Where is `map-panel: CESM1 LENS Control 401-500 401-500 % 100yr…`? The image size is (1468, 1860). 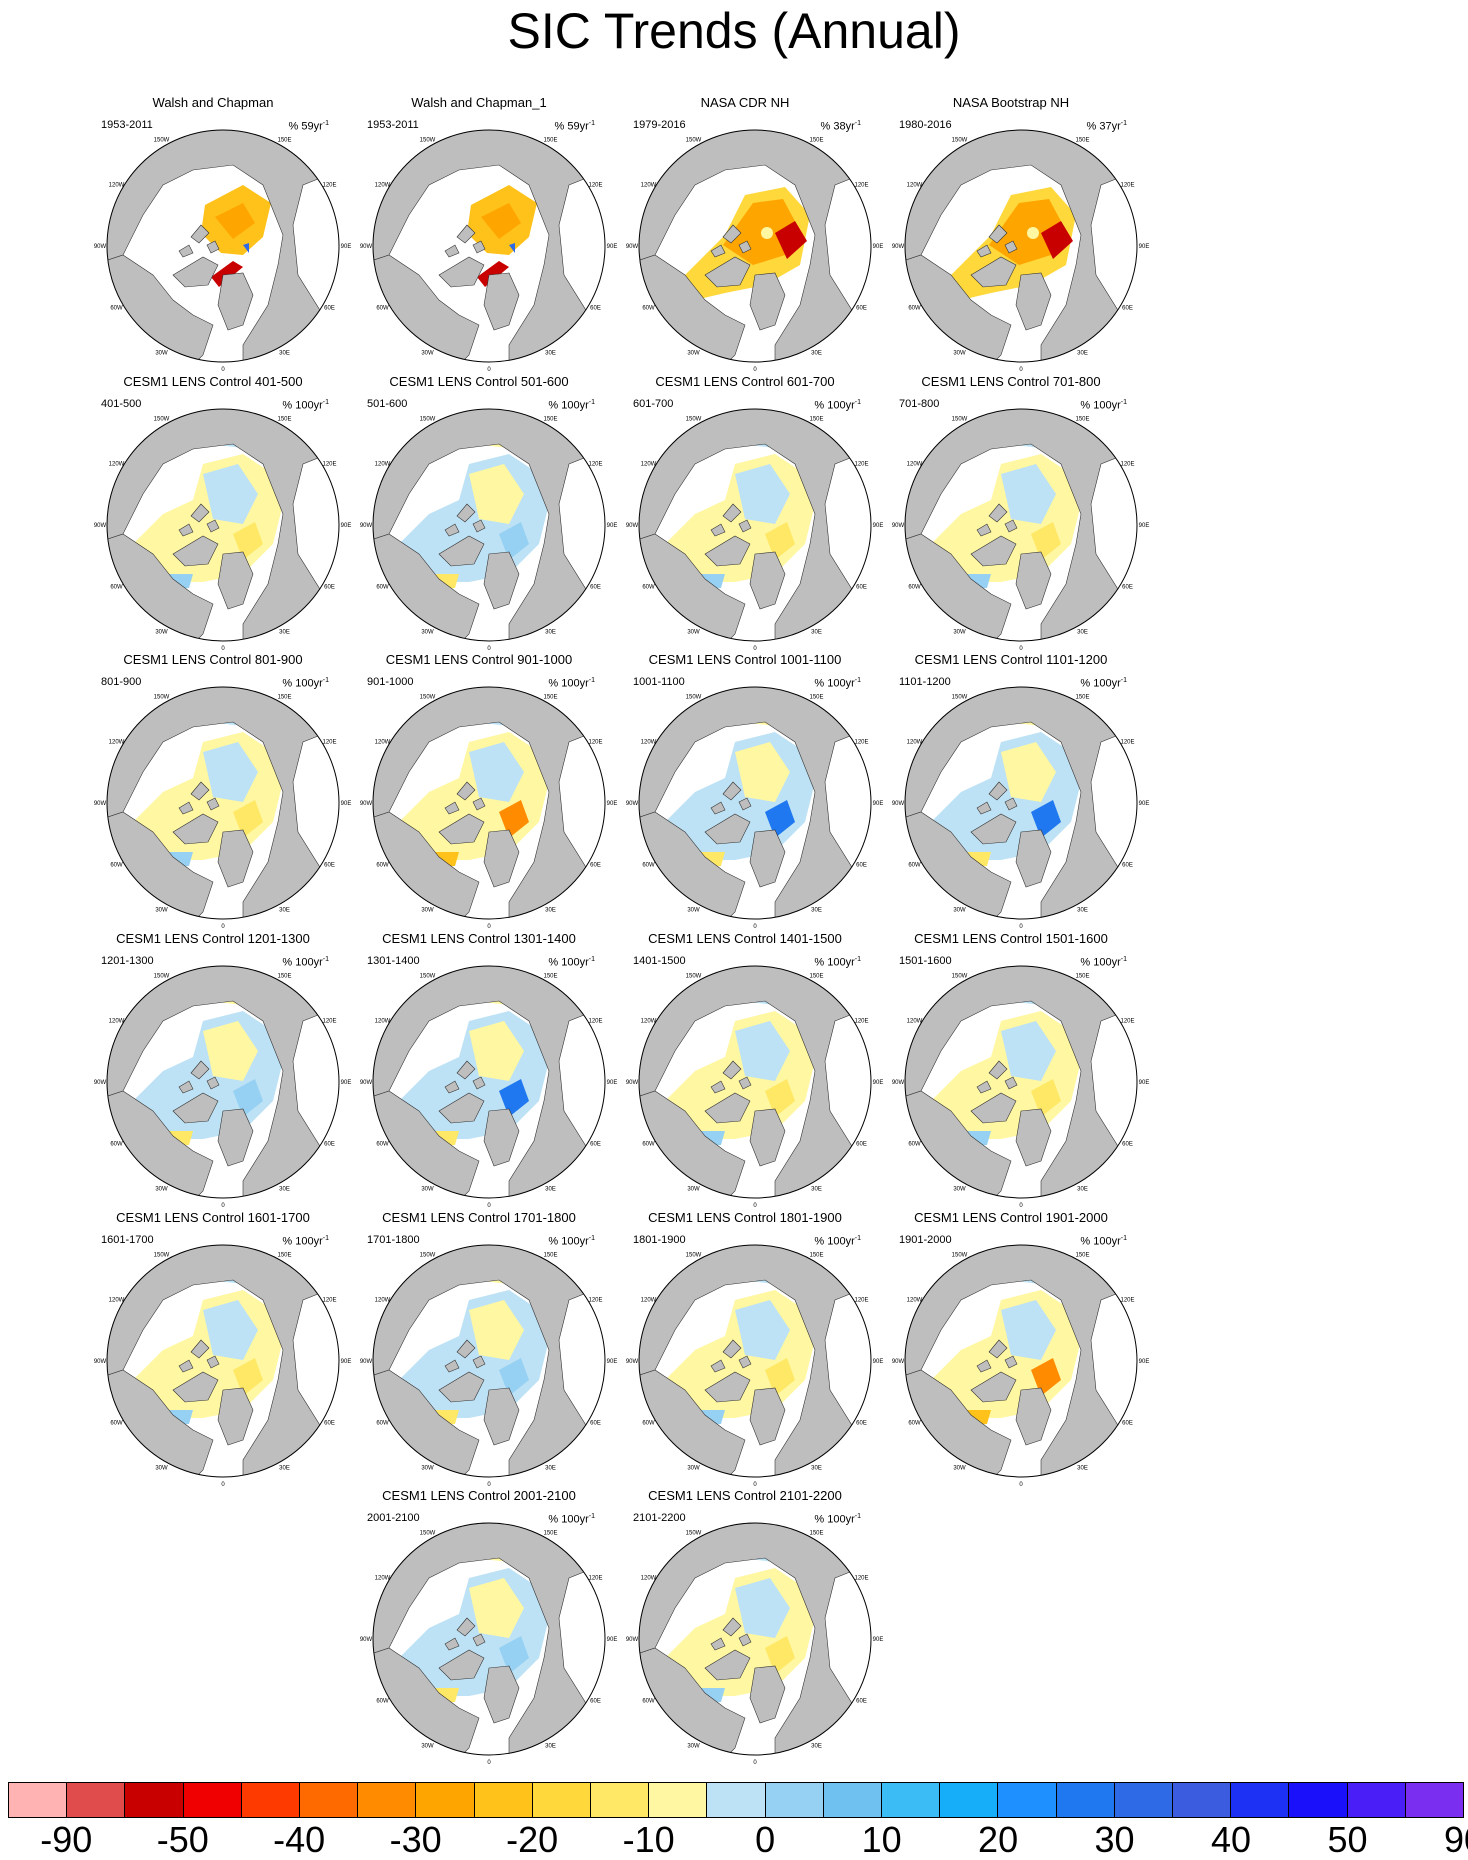 map-panel: CESM1 LENS Control 401-500 401-500 % 100yr… is located at coordinates (217, 513).